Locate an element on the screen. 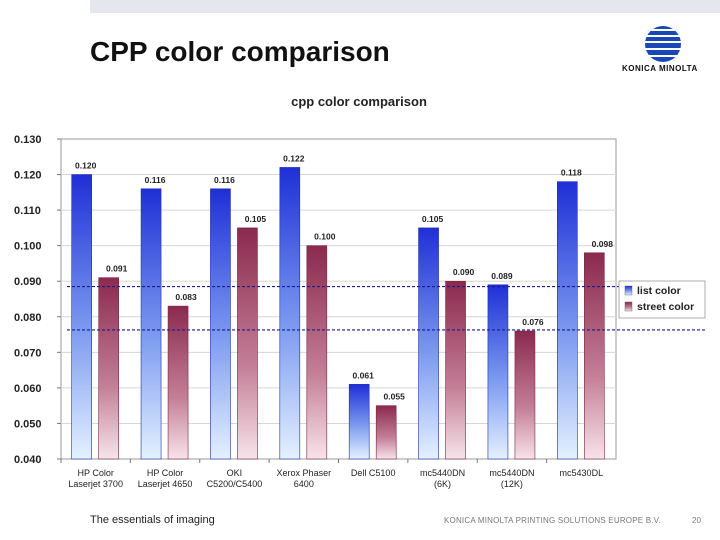 The image size is (720, 540). x-tick-label: mc5440DN (12K) is located at coordinates (511, 478).